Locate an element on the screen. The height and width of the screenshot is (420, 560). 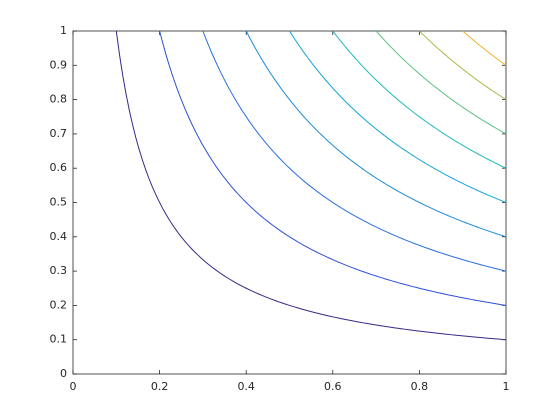
y-tick-label: 0.4 is located at coordinates (59, 236).